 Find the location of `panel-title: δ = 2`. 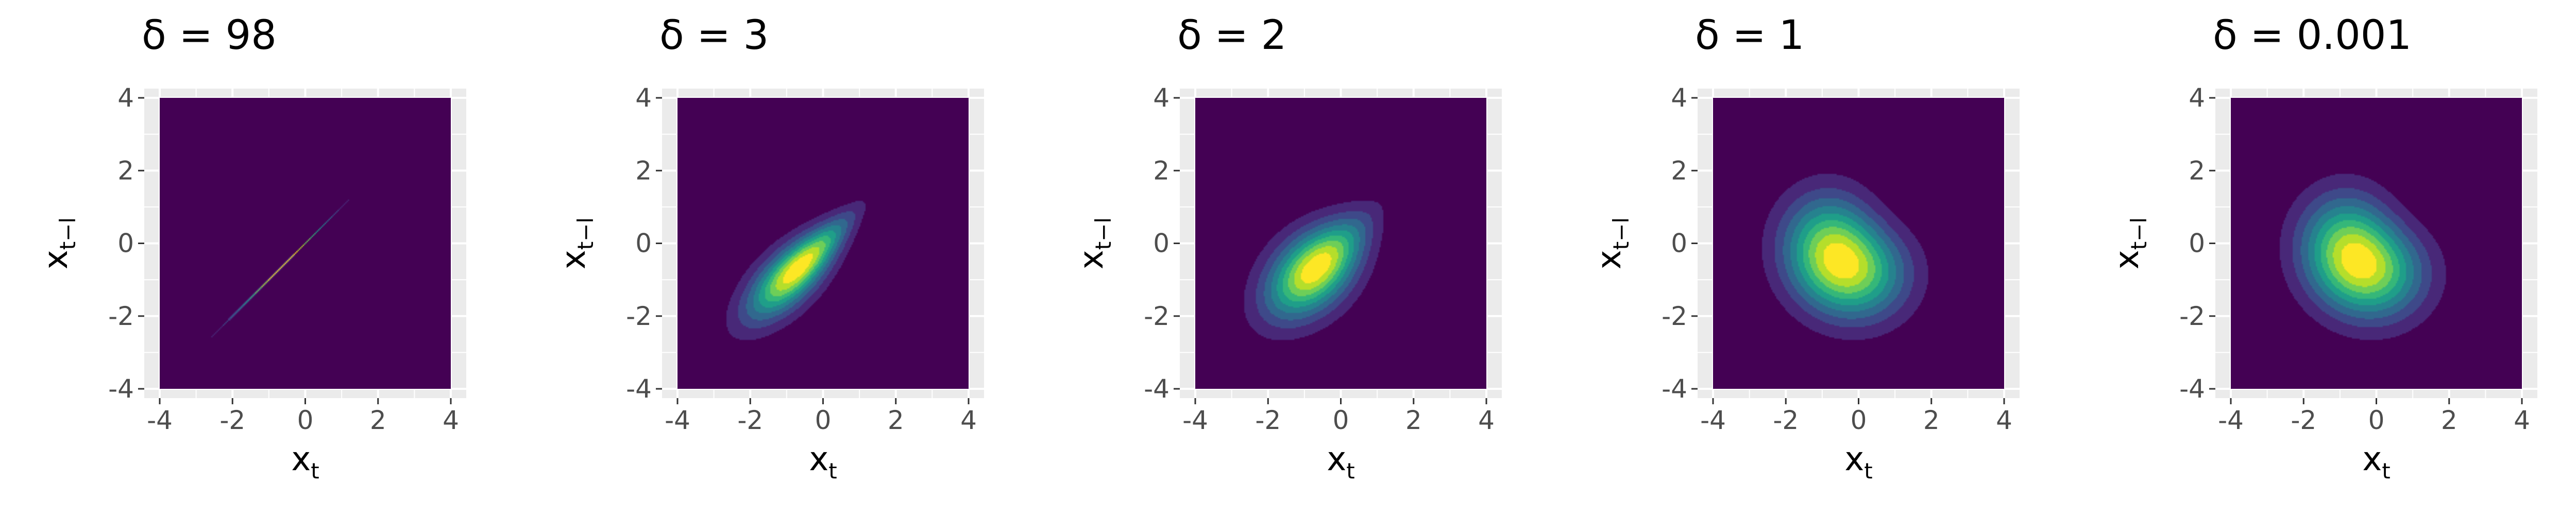

panel-title: δ = 2 is located at coordinates (1231, 35).